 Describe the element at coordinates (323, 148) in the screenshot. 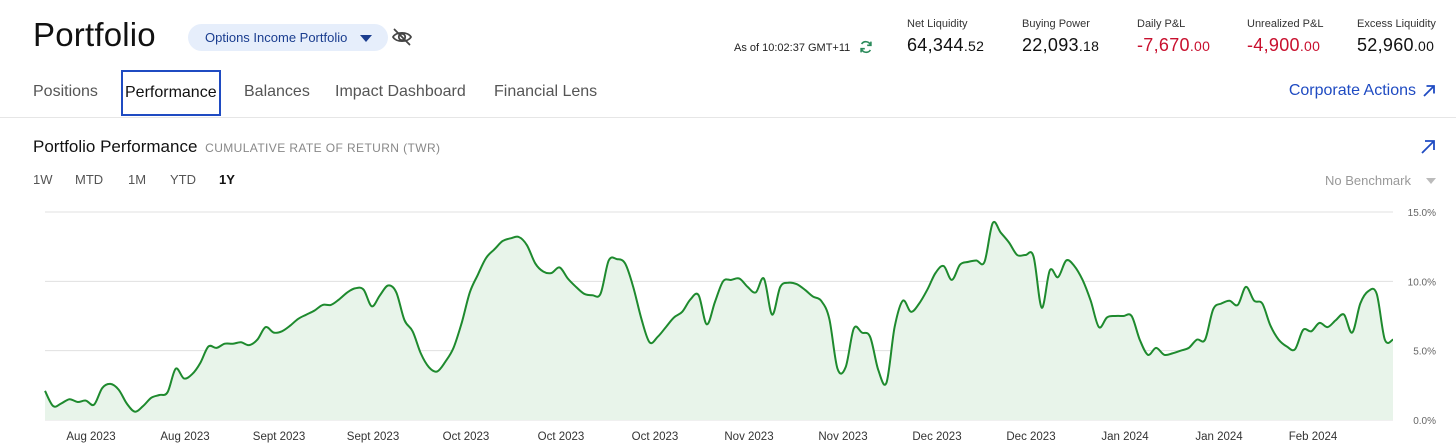

I see `panel-subtitle: CUMULATIVE RATE OF RETURN (TWR)` at that location.